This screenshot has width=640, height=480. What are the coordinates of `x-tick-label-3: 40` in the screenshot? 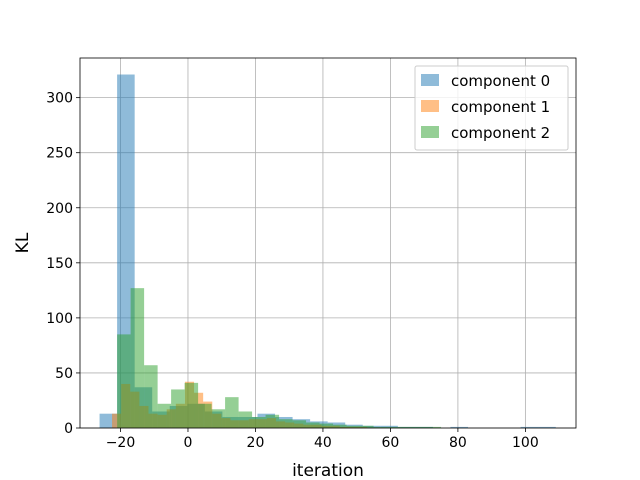 It's located at (323, 443).